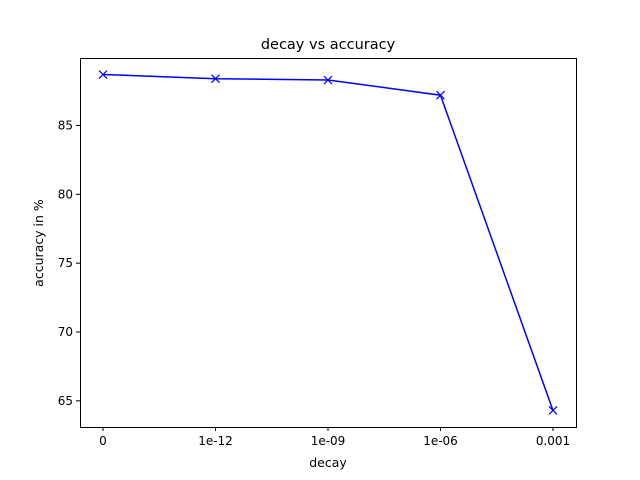 This screenshot has width=640, height=480. What do you see at coordinates (65, 194) in the screenshot?
I see `y-tick-label: 80` at bounding box center [65, 194].